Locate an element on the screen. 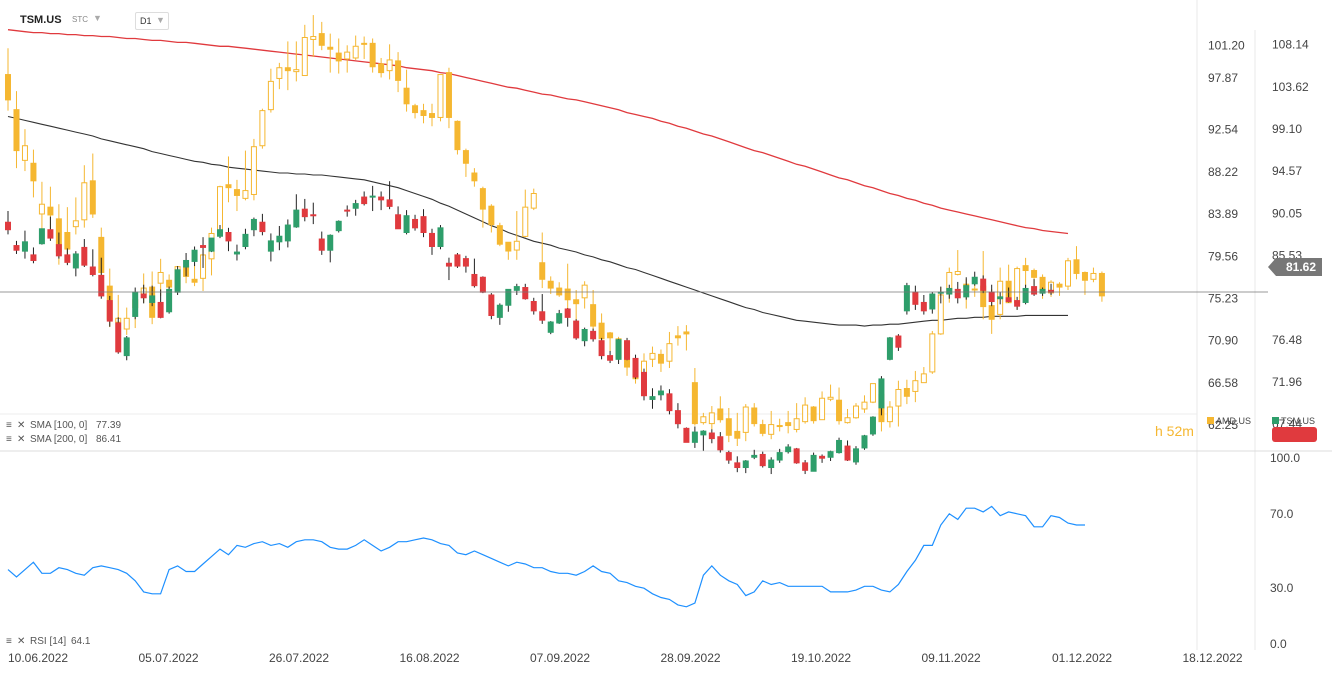 This screenshot has height=674, width=1332. symbol-label: TSM.US is located at coordinates (41, 20).